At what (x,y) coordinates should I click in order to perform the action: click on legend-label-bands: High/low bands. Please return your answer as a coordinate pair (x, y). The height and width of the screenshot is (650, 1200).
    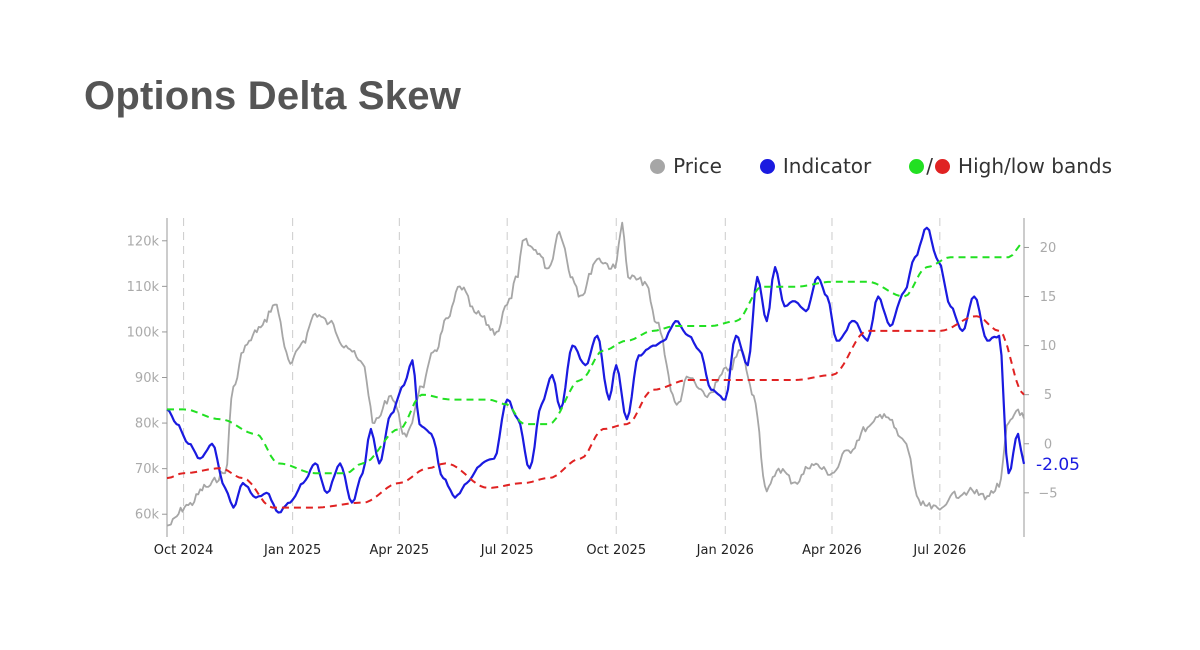
    Looking at the image, I should click on (1035, 166).